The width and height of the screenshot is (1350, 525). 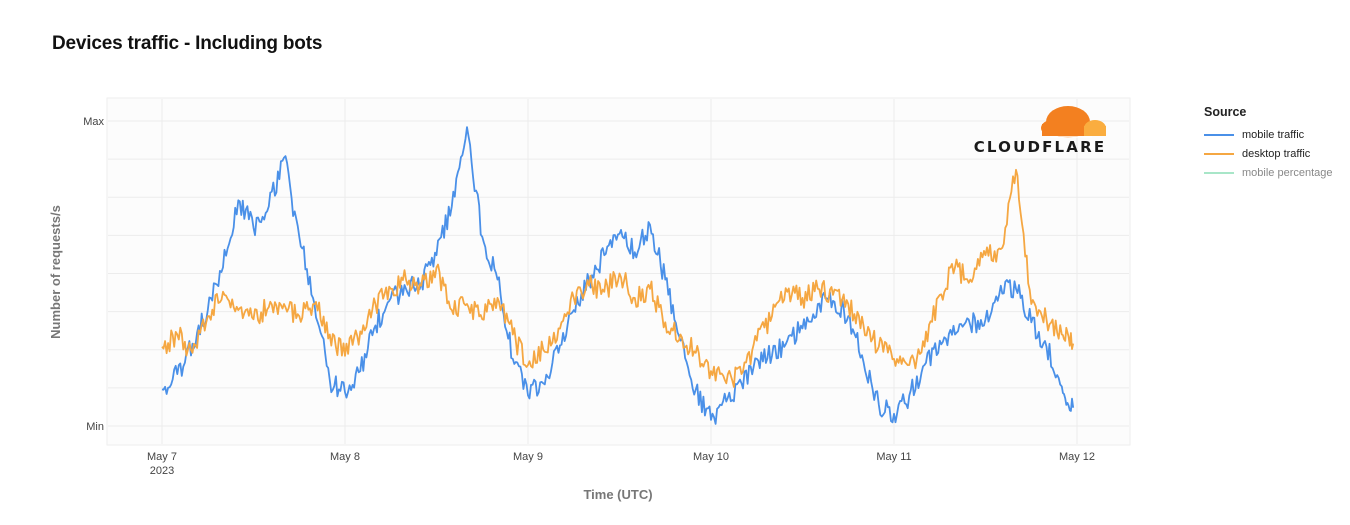 I want to click on y-axis-ticks: Max Min, so click(x=93, y=274).